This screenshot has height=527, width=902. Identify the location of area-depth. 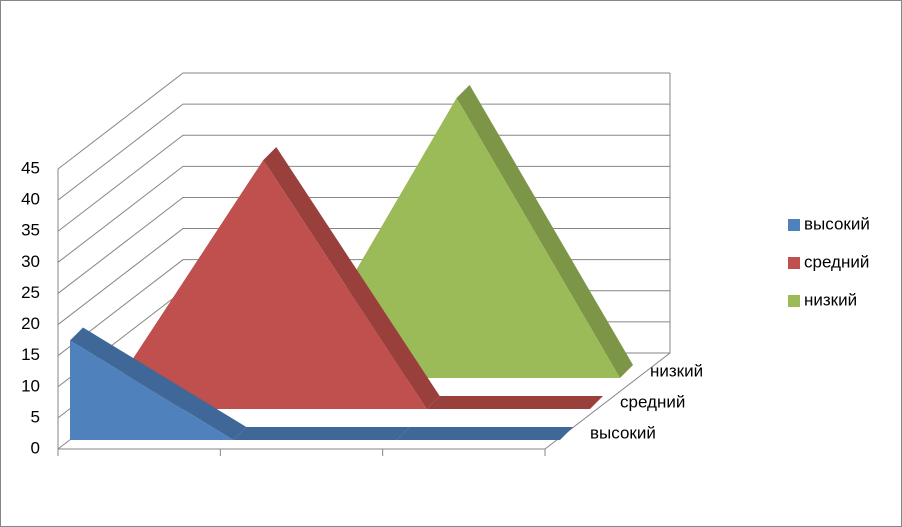
(321, 383).